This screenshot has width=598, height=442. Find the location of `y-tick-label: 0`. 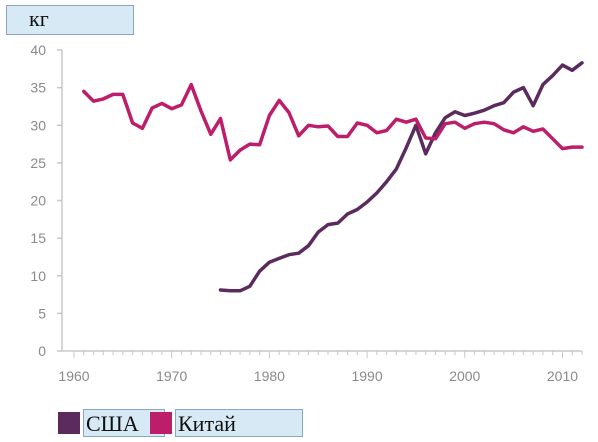

y-tick-label: 0 is located at coordinates (42, 351).